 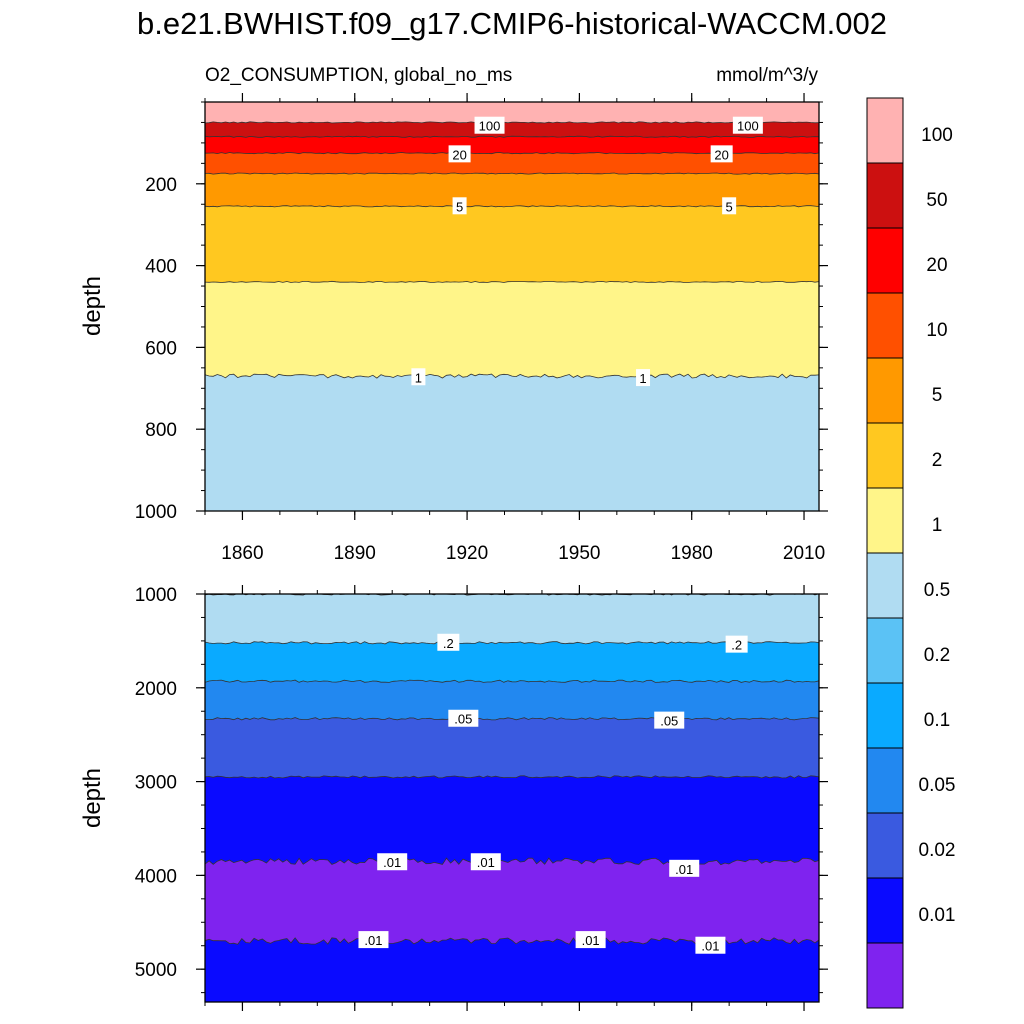 I want to click on lower-contour-labels: .2 .2 .05 .05 .01 .01 .01 .01 .01 .01, so click(x=553, y=793).